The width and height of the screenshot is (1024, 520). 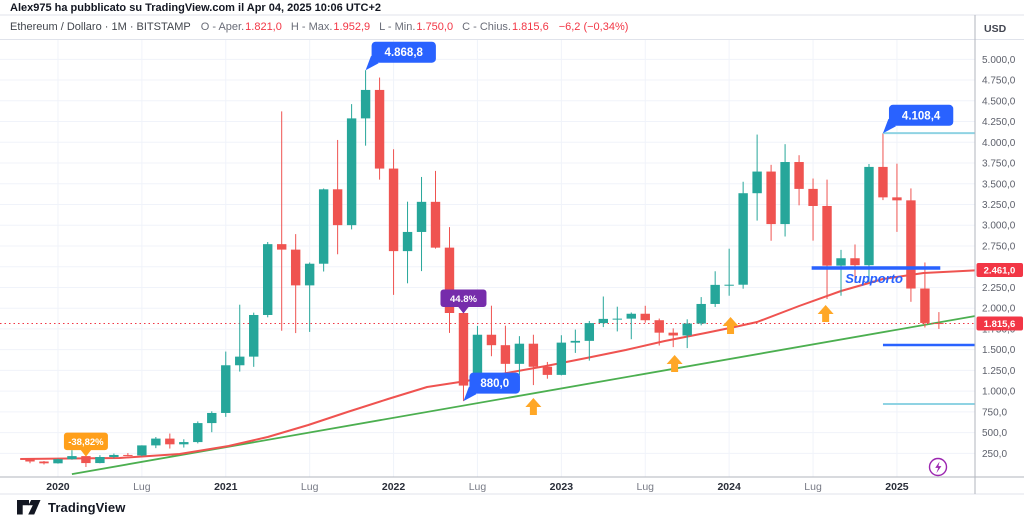 I want to click on tradingview-logo-text: TradingView, so click(x=87, y=507).